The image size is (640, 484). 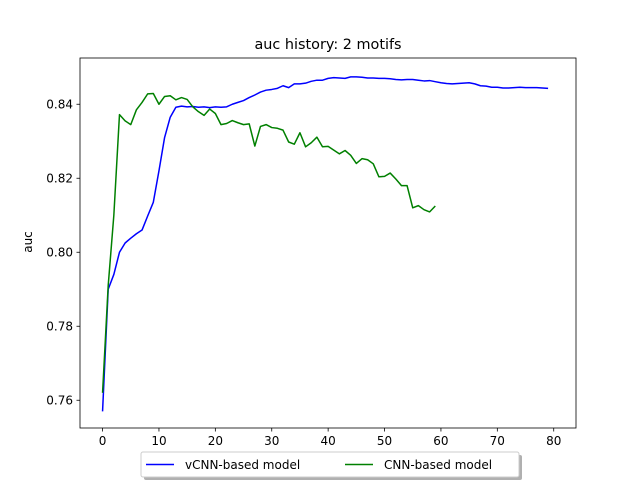 I want to click on y-axis-ticks: 0.76 0.78 0.80 0.82 0.84, so click(x=63, y=253).